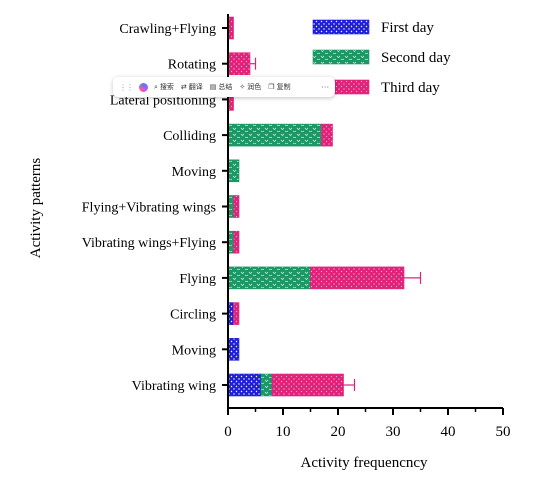 This screenshot has height=483, width=537. I want to click on y-tick-label-0: Crawling+Flying, so click(167, 29).